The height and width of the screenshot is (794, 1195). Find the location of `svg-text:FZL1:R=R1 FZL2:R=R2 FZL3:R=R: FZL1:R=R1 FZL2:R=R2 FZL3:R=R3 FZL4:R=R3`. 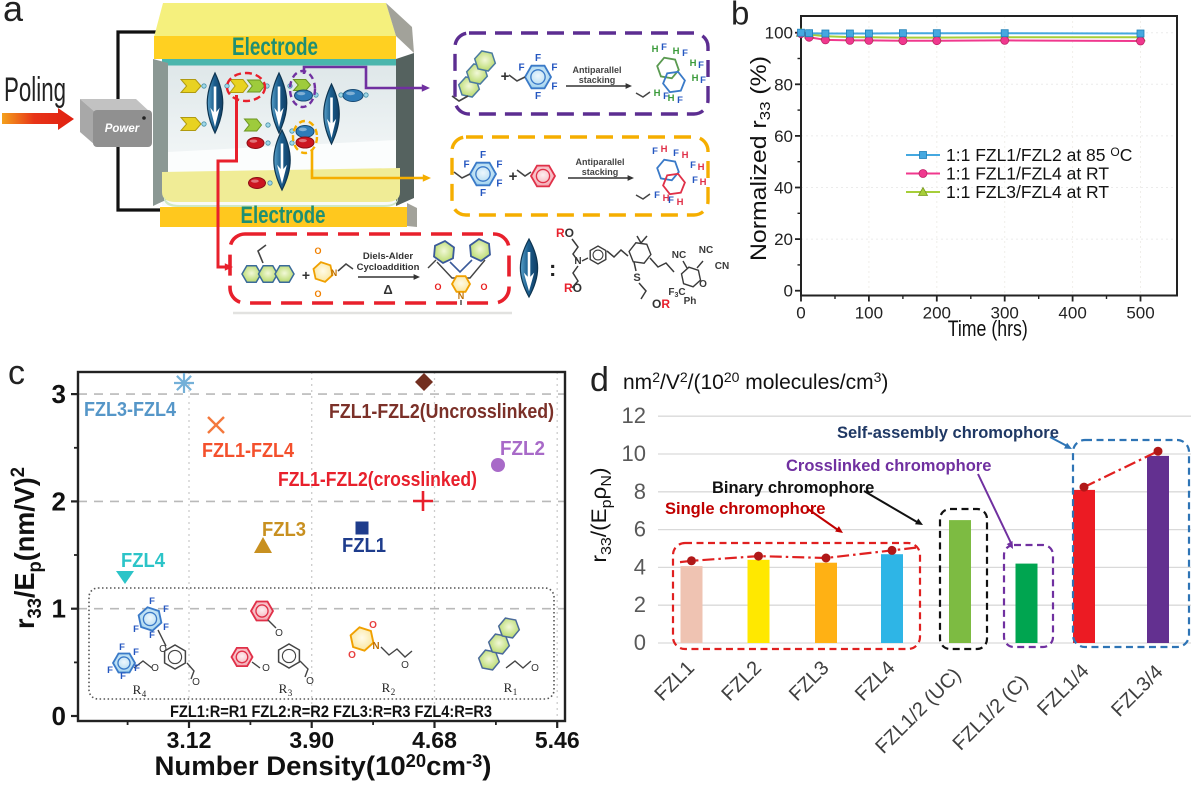

svg-text:FZL1:R=R1 FZL2:R=R2 FZL3:R=R: FZL1:R=R1 FZL2:R=R2 FZL3:R=R3 FZL4:R=R3 is located at coordinates (331, 711).